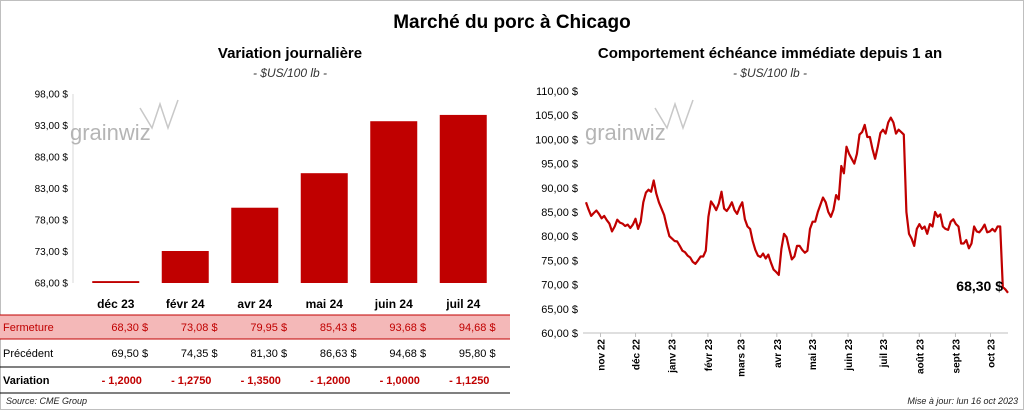  I want to click on x-tick-label: mars 23, so click(742, 358).